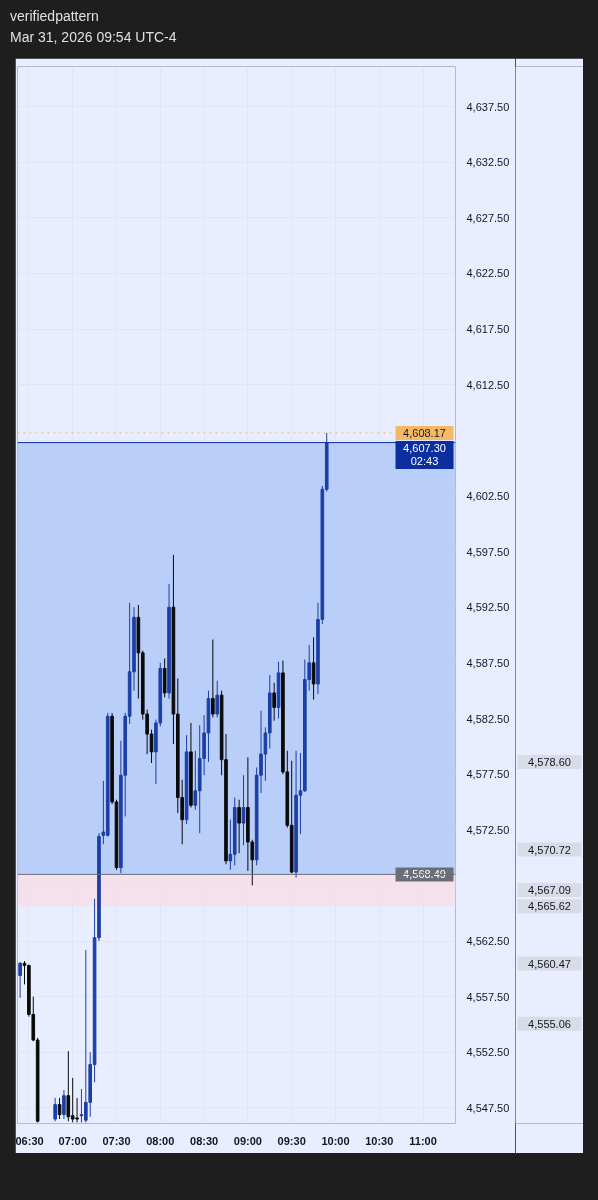 This screenshot has width=598, height=1200. Describe the element at coordinates (488, 1052) in the screenshot. I see `y-tick-label: 4,552.50` at that location.